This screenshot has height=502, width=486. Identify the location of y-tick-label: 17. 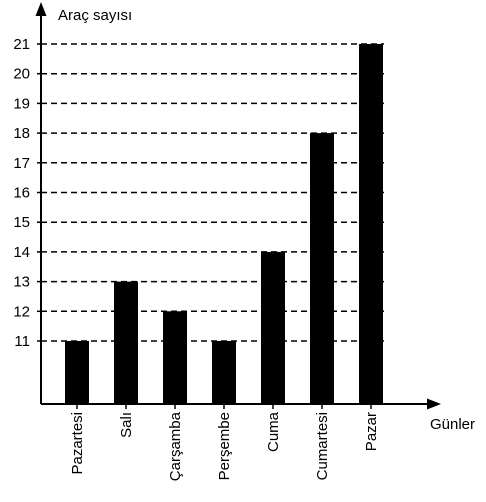
(21, 163).